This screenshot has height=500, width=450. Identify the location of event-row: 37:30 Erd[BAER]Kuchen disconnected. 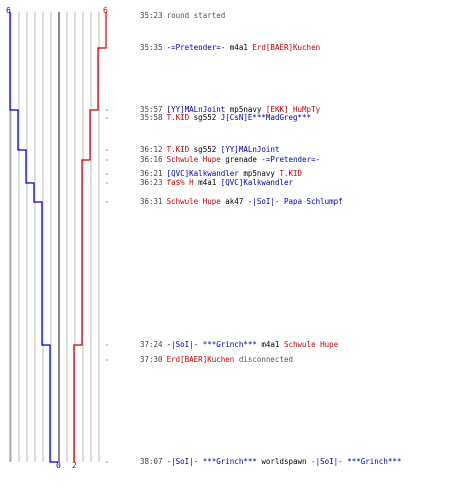
(216, 359).